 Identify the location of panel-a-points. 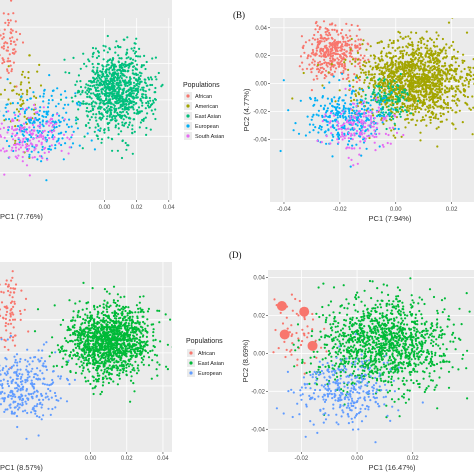
(82, 91).